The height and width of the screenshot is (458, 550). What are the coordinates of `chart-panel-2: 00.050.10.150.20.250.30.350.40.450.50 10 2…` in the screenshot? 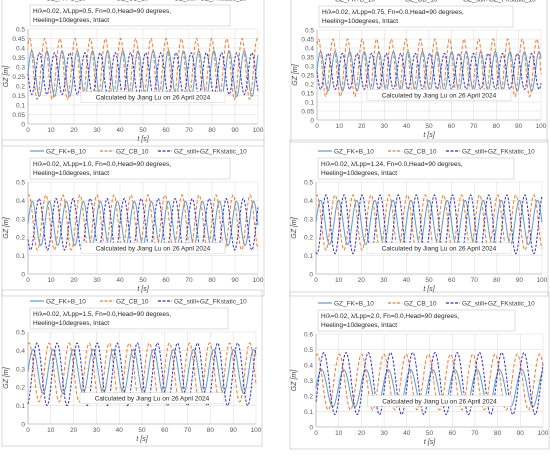 It's located at (419, 71).